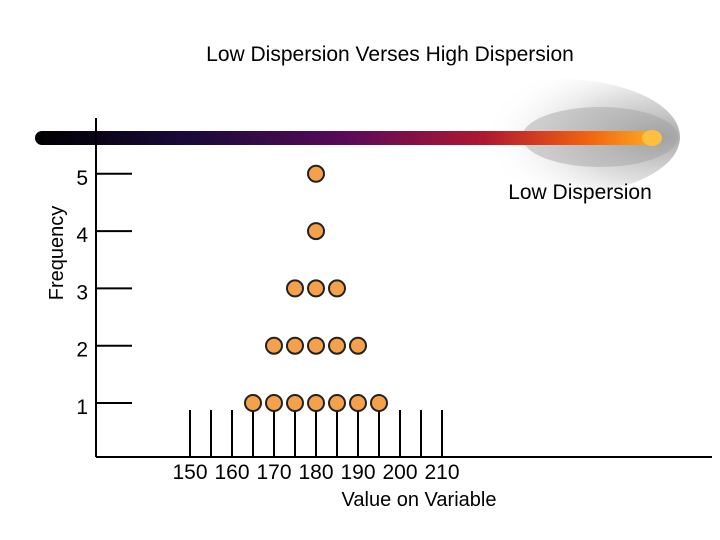 Image resolution: width=720 pixels, height=540 pixels. What do you see at coordinates (82, 350) in the screenshot?
I see `y-tick-label: 2` at bounding box center [82, 350].